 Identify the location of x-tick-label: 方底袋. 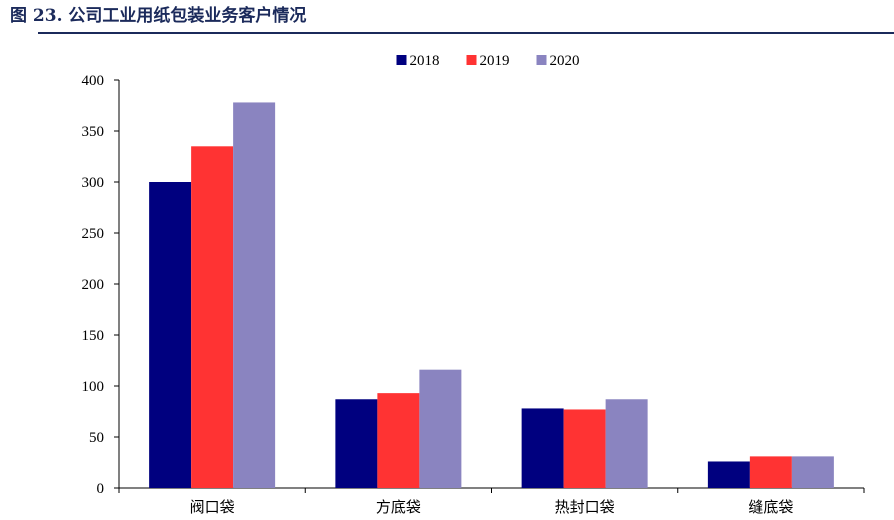
(398, 507).